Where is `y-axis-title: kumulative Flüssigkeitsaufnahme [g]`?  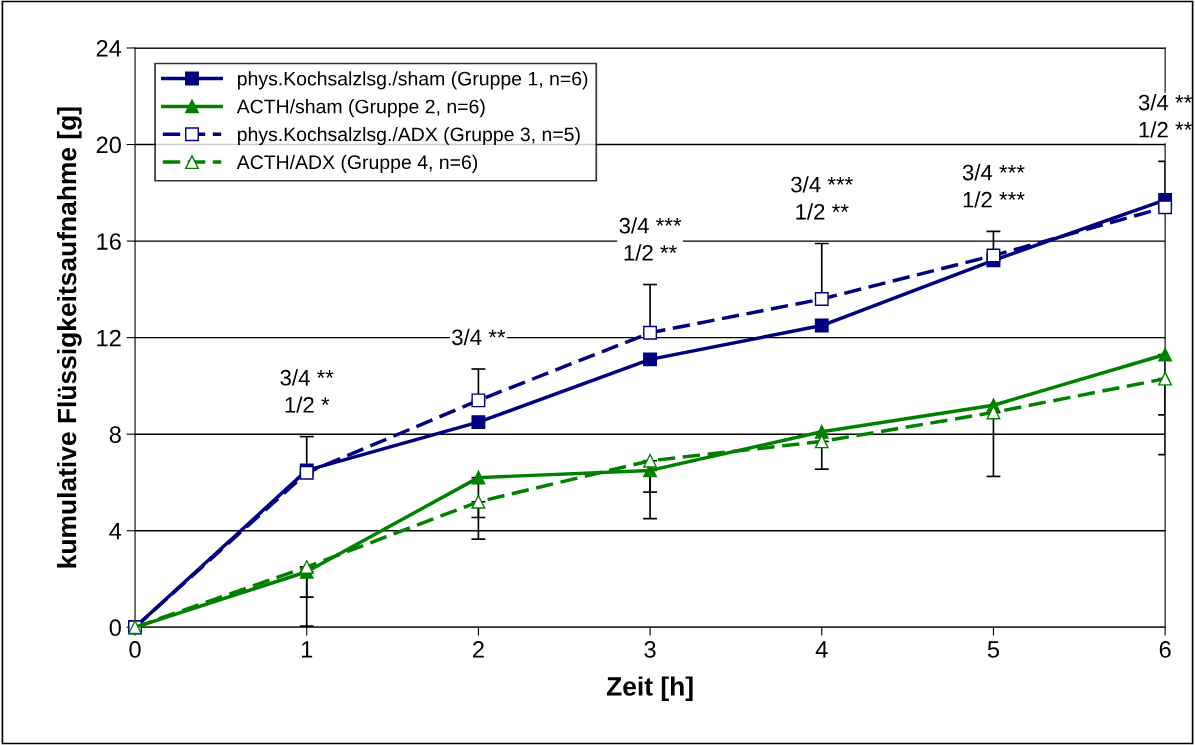
y-axis-title: kumulative Flüssigkeitsaufnahme [g] is located at coordinates (69, 337).